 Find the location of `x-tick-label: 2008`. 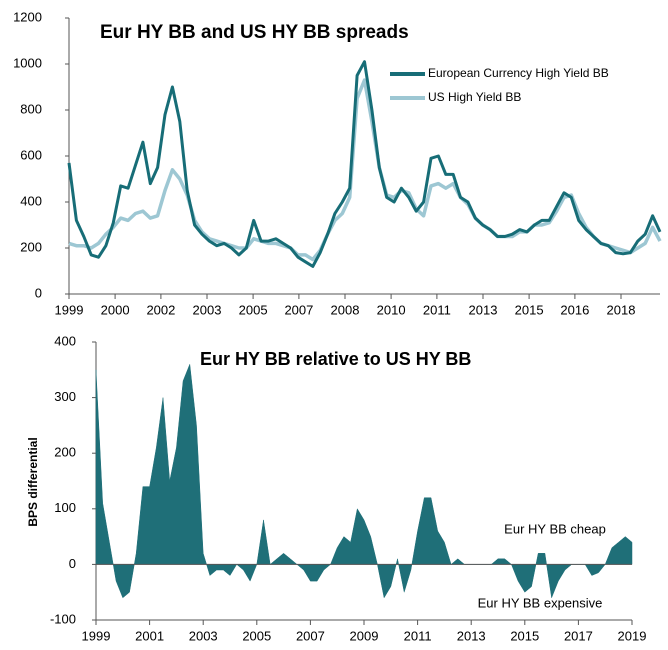

x-tick-label: 2008 is located at coordinates (345, 309).